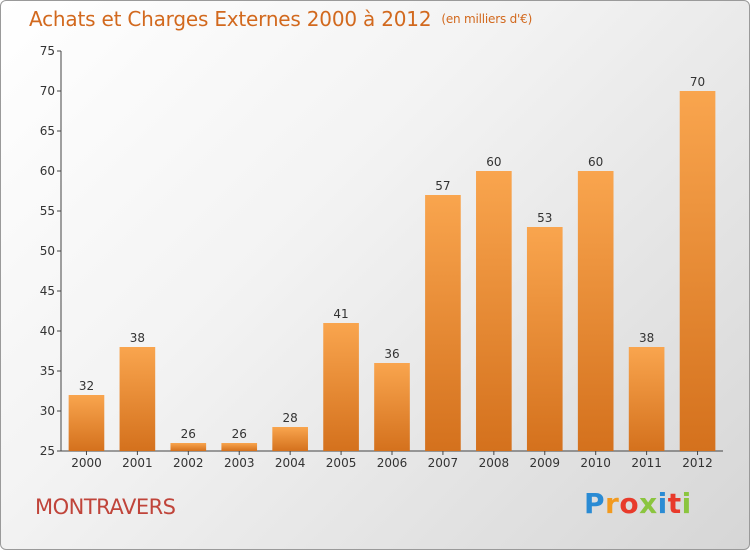  What do you see at coordinates (612, 503) in the screenshot?
I see `logo-letter: r` at bounding box center [612, 503].